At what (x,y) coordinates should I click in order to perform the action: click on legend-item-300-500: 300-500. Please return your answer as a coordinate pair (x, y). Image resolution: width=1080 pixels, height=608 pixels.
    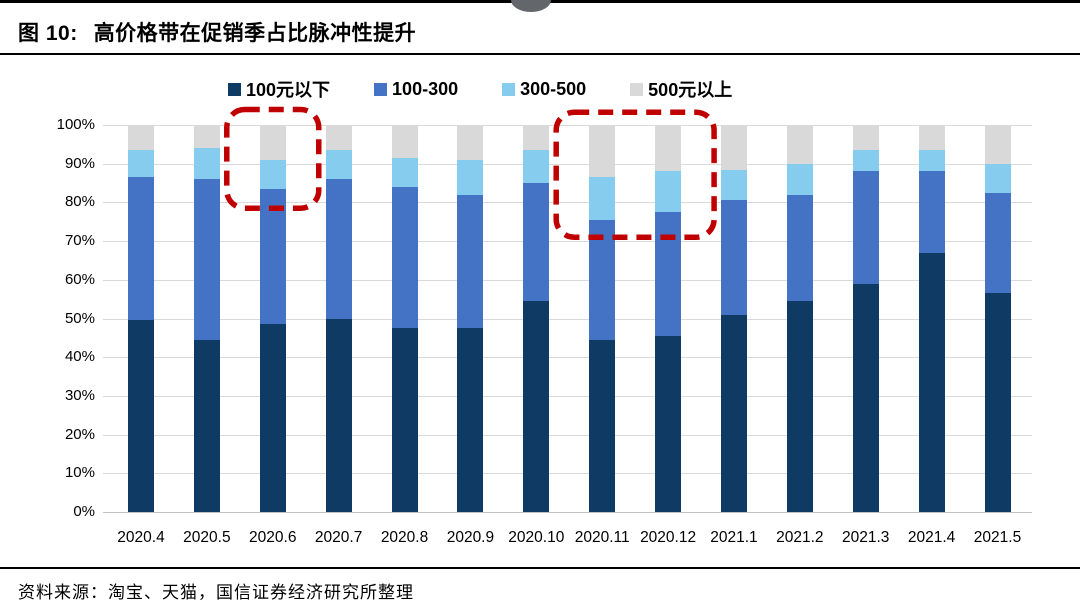
    Looking at the image, I should click on (544, 89).